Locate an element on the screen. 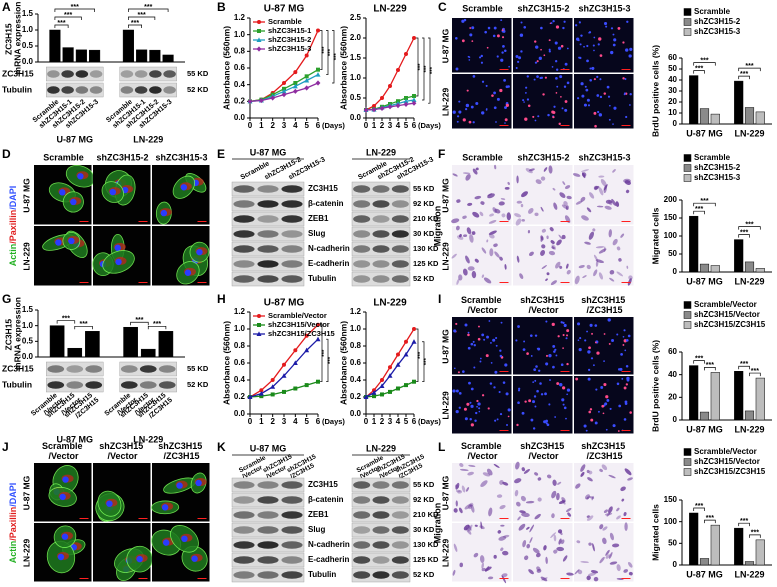 The height and width of the screenshot is (587, 777). group-label: U-87 MG is located at coordinates (268, 448).